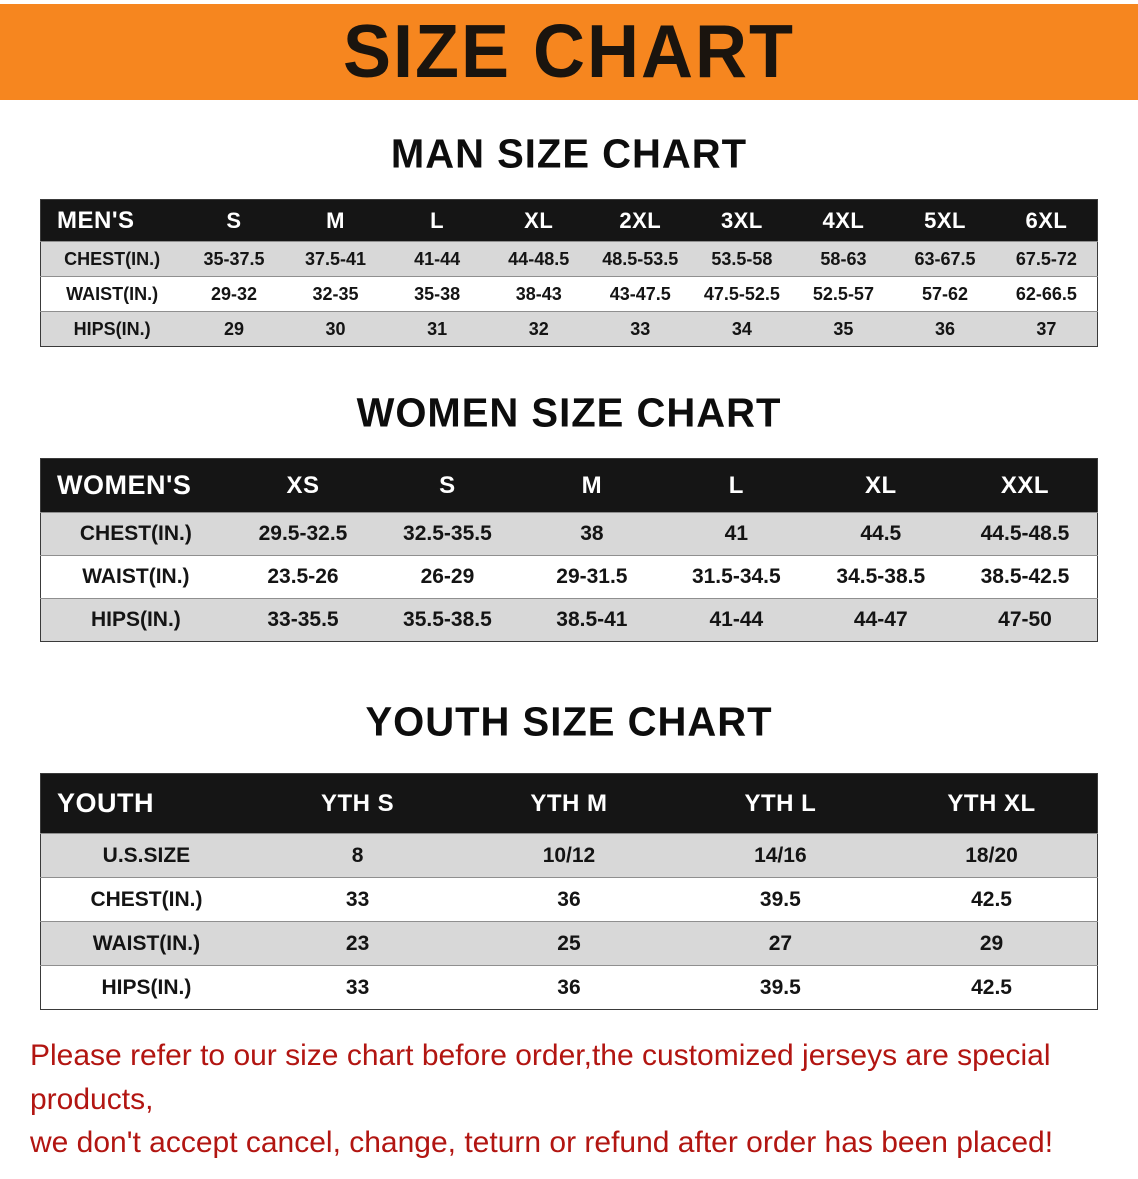 The width and height of the screenshot is (1138, 1179). Describe the element at coordinates (780, 987) in the screenshot. I see `size-value: 39.5` at that location.